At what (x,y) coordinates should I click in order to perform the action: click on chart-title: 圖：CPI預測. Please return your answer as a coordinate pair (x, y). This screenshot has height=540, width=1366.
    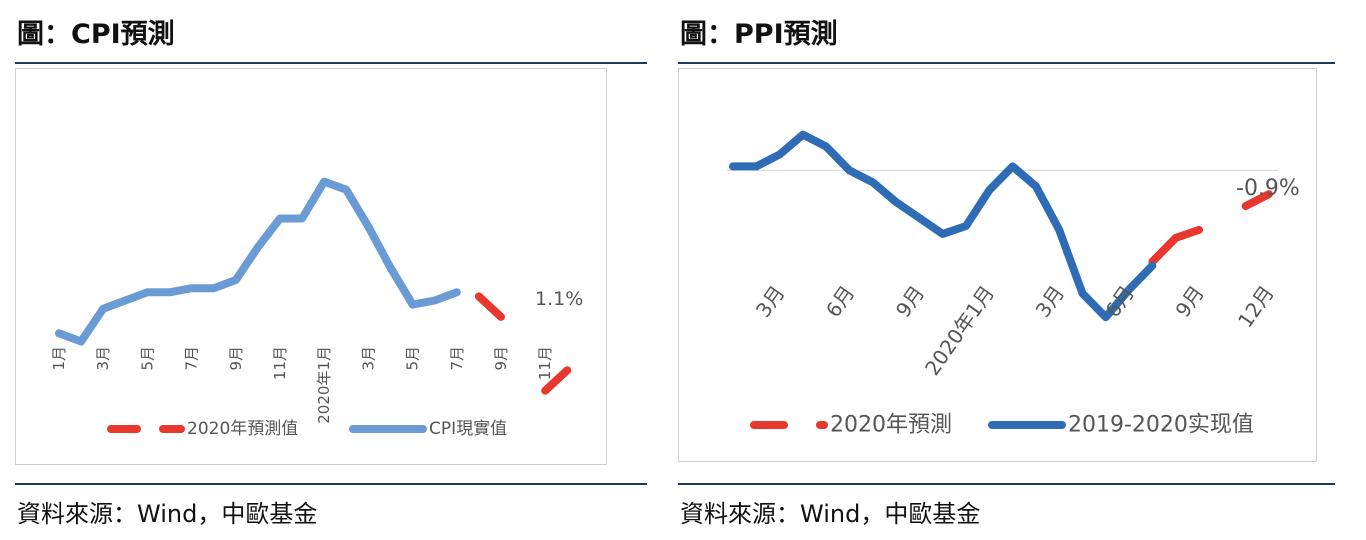
    Looking at the image, I should click on (96, 34).